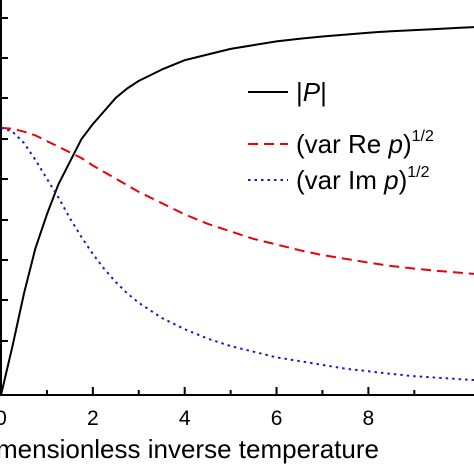 The image size is (474, 474). I want to click on x-tick-label-2: 4, so click(185, 418).